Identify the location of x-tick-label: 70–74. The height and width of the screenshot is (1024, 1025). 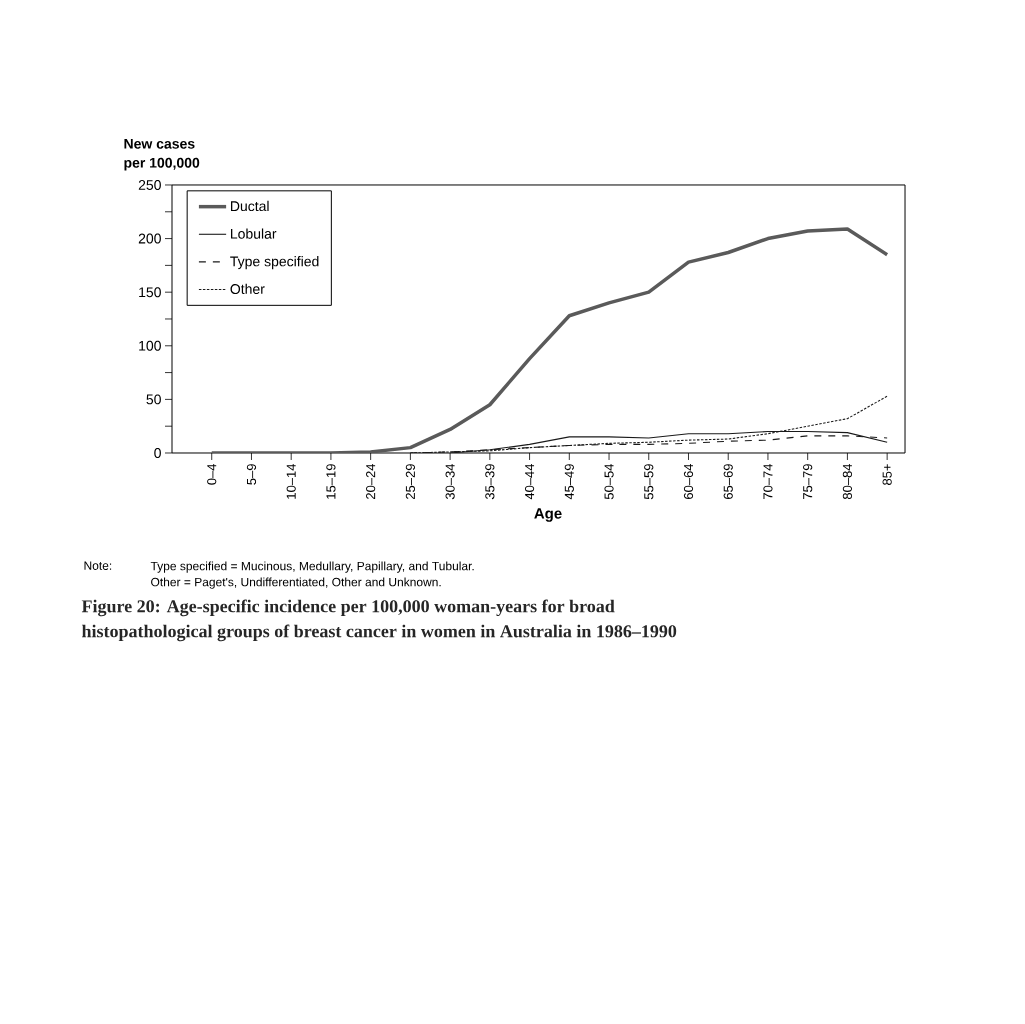
(768, 481).